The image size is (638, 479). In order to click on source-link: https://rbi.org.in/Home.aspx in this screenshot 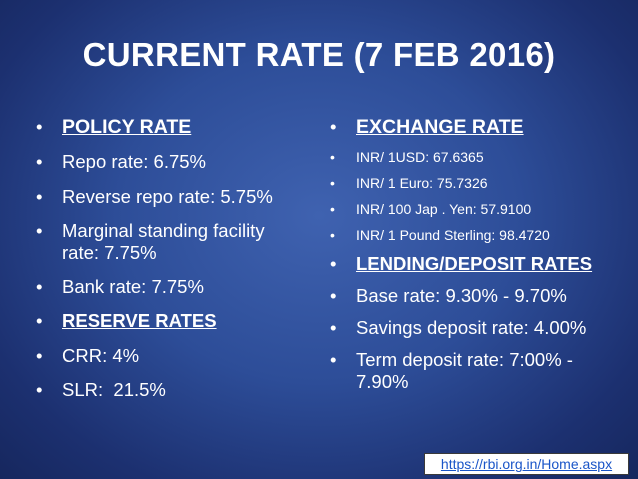, I will do `click(526, 464)`.